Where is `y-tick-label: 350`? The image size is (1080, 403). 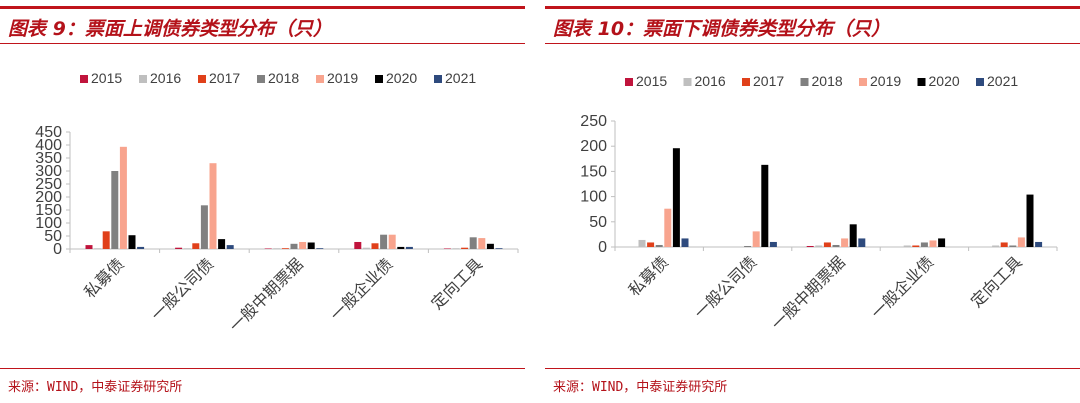
y-tick-label: 350 is located at coordinates (48, 158).